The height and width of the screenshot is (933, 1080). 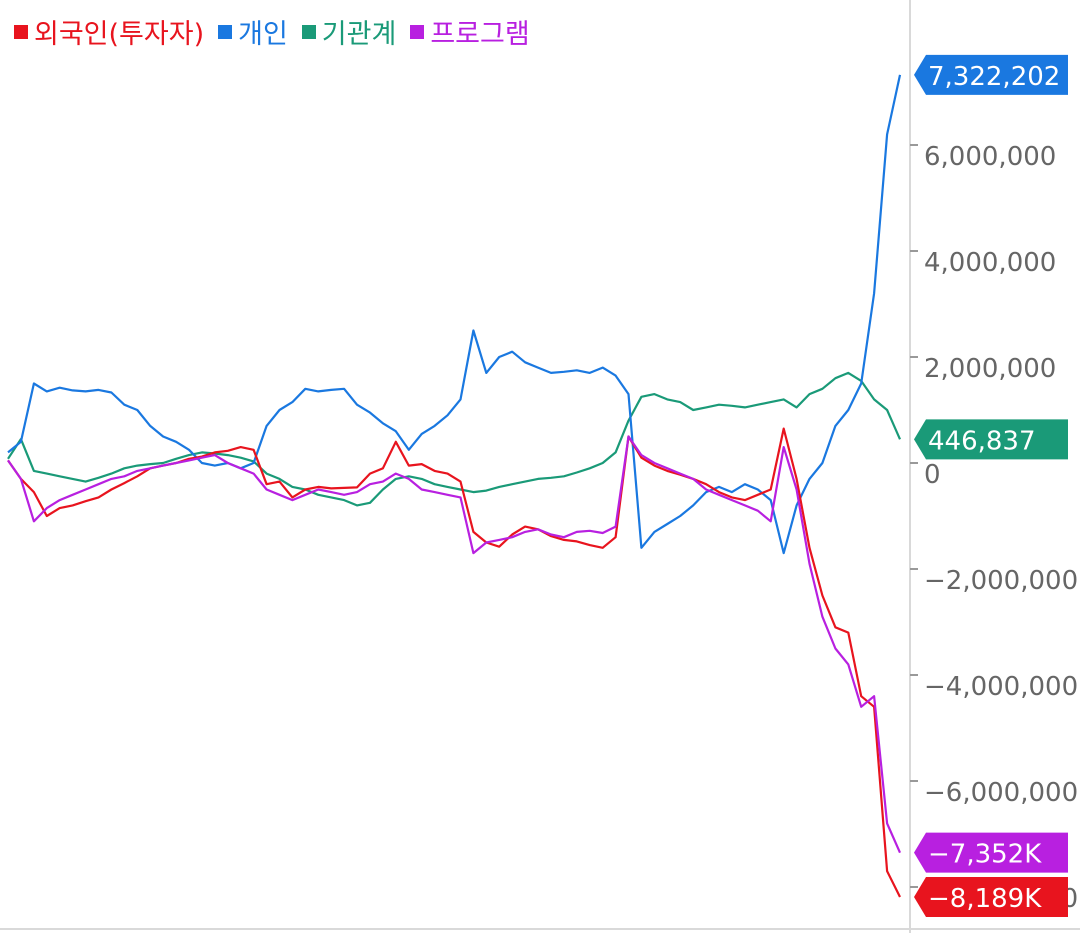 I want to click on y-tick-label: −2,000,000, so click(x=1001, y=581).